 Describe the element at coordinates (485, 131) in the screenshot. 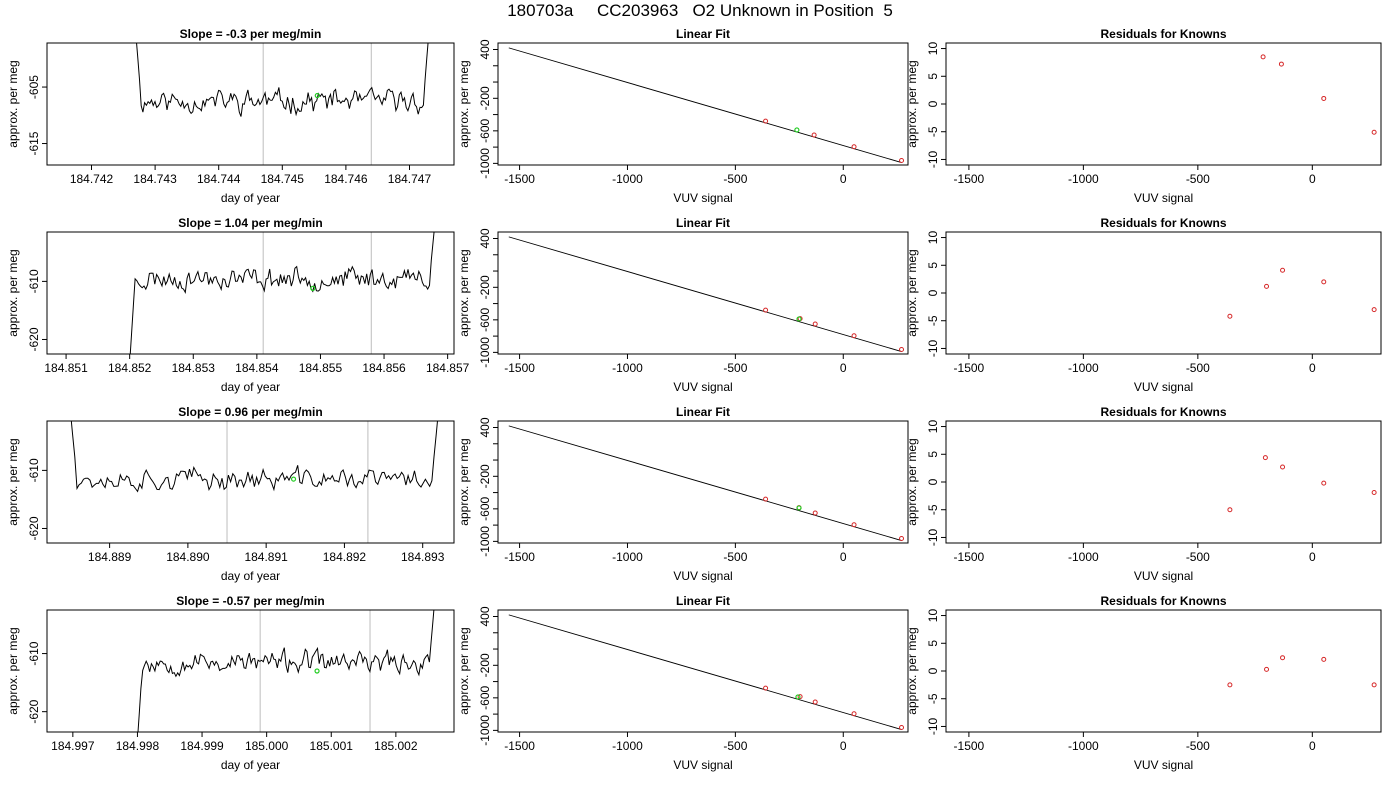

I see `y-tick-label: -600` at that location.